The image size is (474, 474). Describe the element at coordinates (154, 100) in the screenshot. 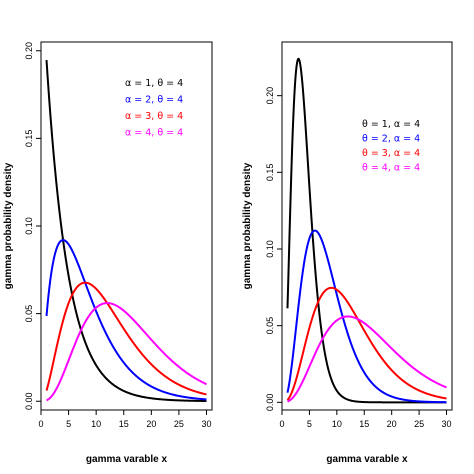

I see `legend-entry-2: α = 2, θ = 4` at that location.